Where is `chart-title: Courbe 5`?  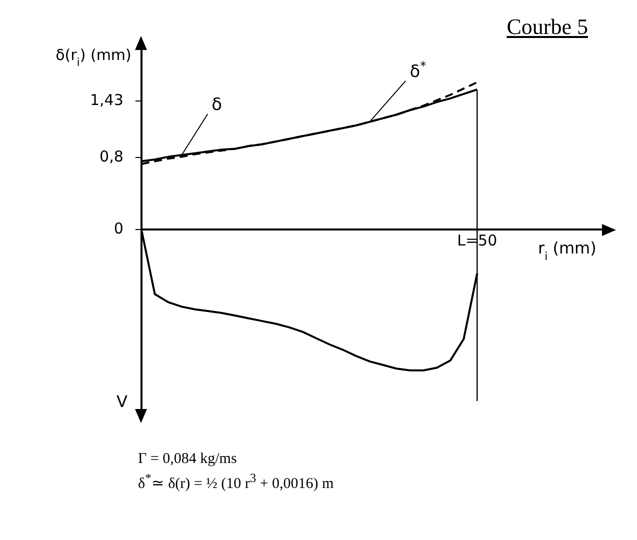
chart-title: Courbe 5 is located at coordinates (547, 27).